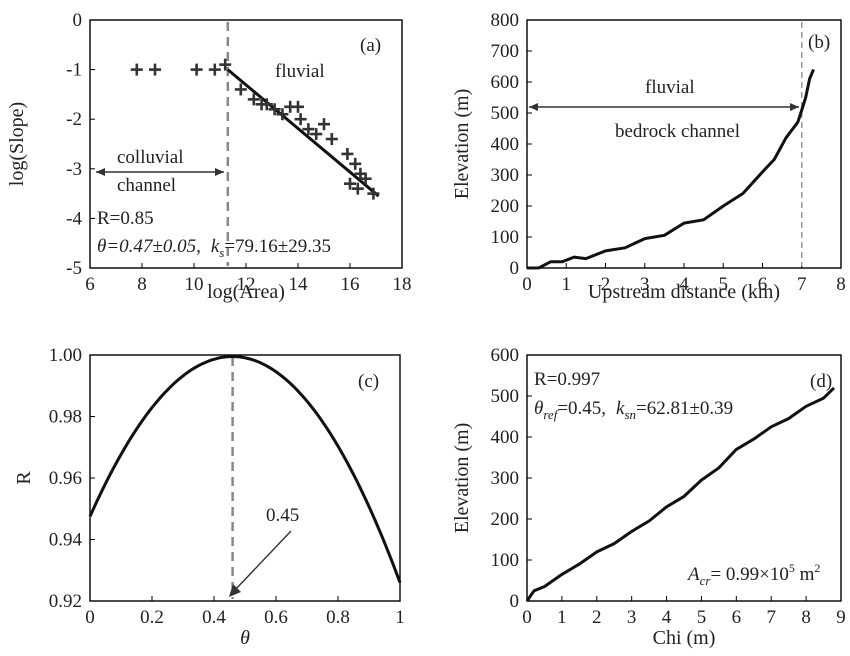 Image resolution: width=850 pixels, height=656 pixels. Describe the element at coordinates (74, 268) in the screenshot. I see `y-tick-label: -5` at that location.